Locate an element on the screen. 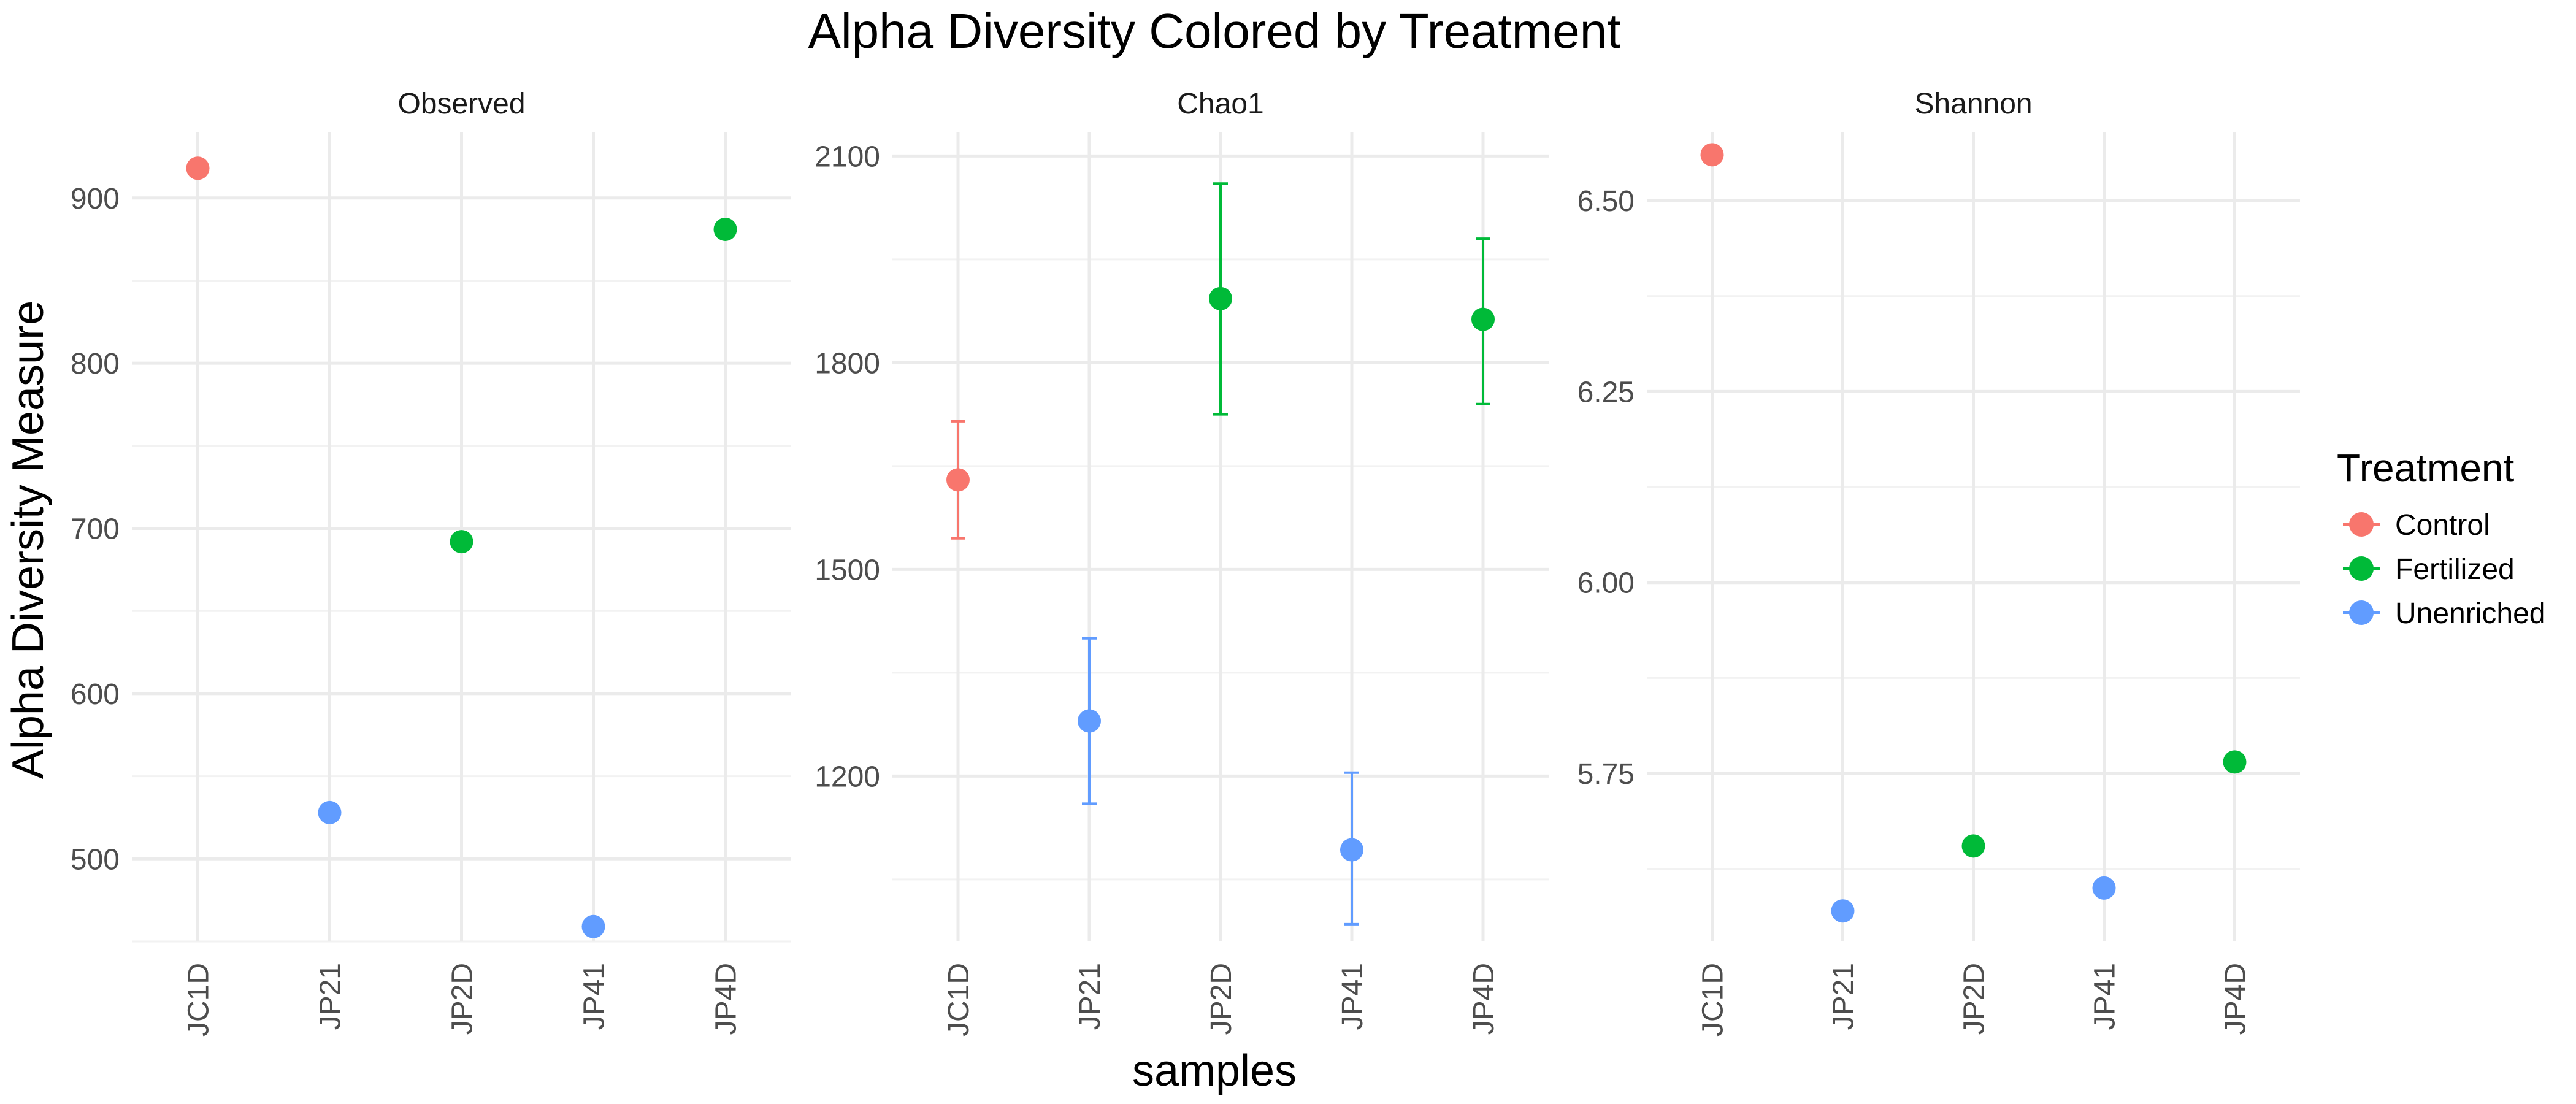  legend-title: Treatment is located at coordinates (2426, 468).